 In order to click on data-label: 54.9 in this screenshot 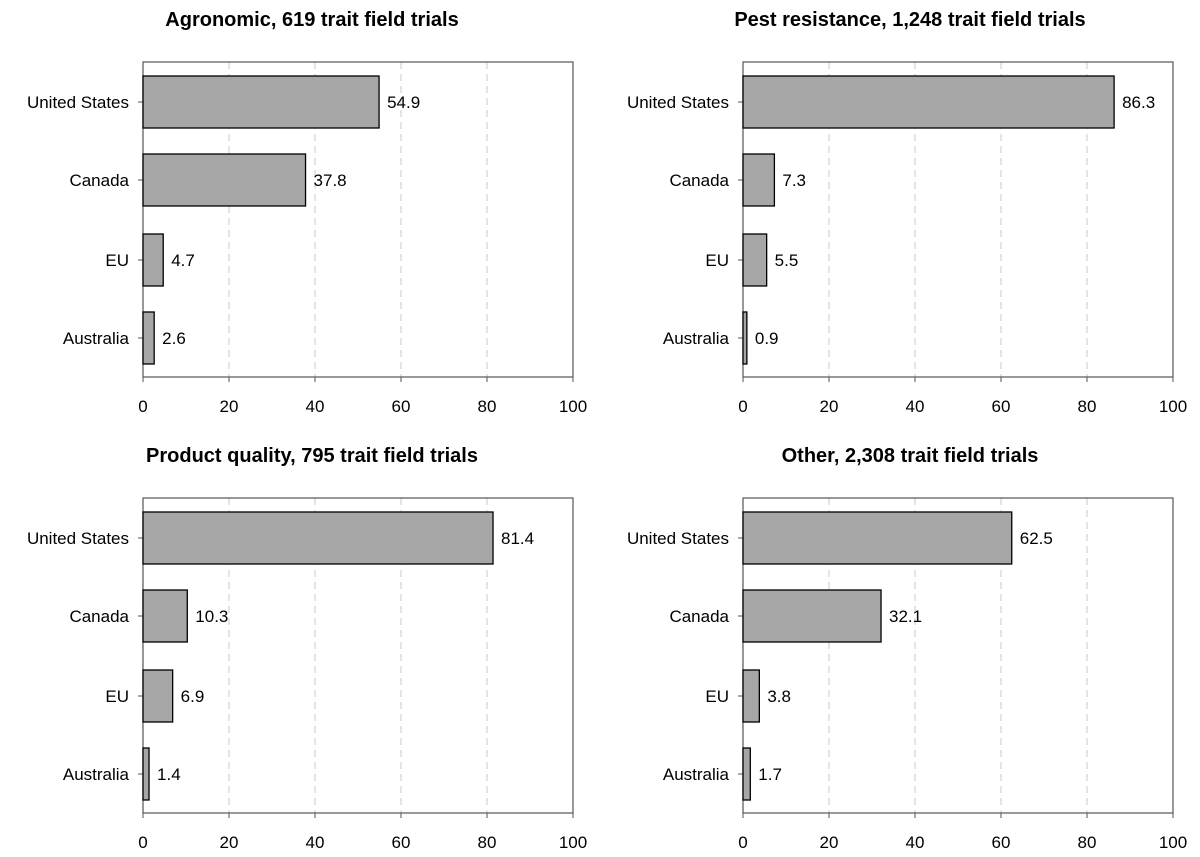, I will do `click(403, 102)`.